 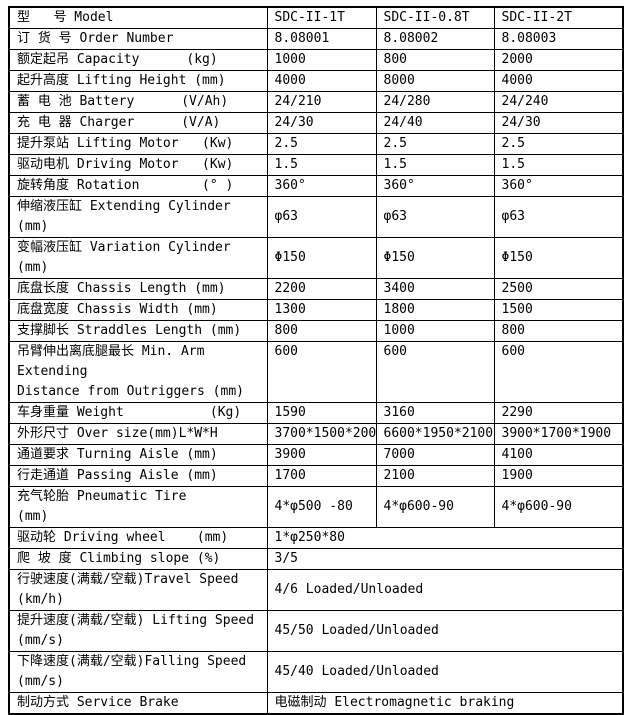 What do you see at coordinates (138, 123) in the screenshot?
I see `row-label-charger: 充 电 器 Charger (V/A)` at bounding box center [138, 123].